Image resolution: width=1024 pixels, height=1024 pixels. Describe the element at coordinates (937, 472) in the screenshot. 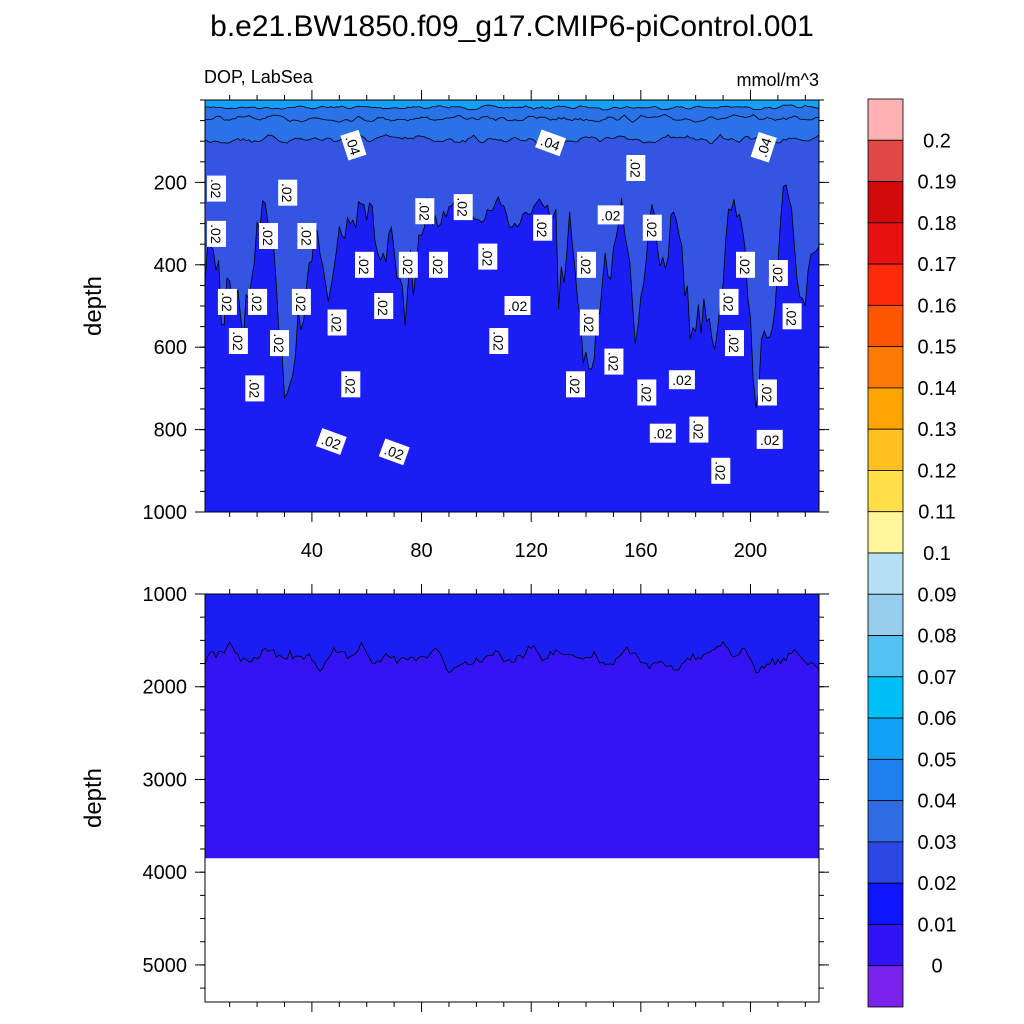

I see `colorbar-label: 0.12` at that location.